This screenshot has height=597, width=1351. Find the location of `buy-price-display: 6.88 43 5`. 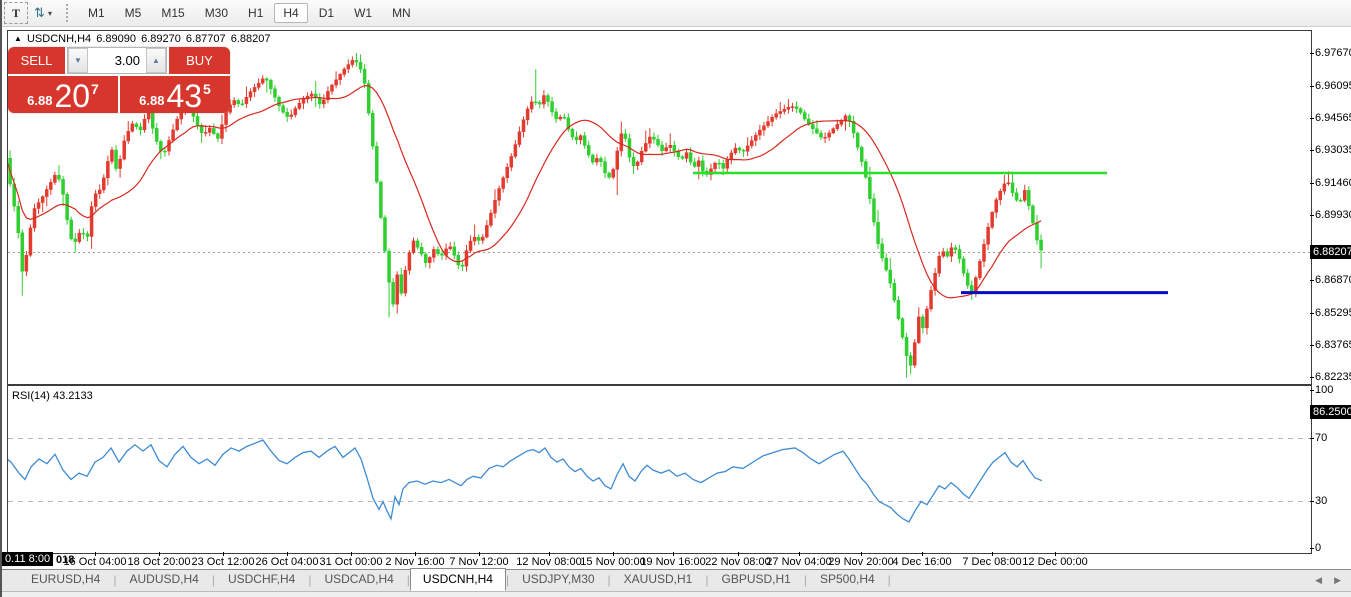

buy-price-display: 6.88 43 5 is located at coordinates (175, 94).